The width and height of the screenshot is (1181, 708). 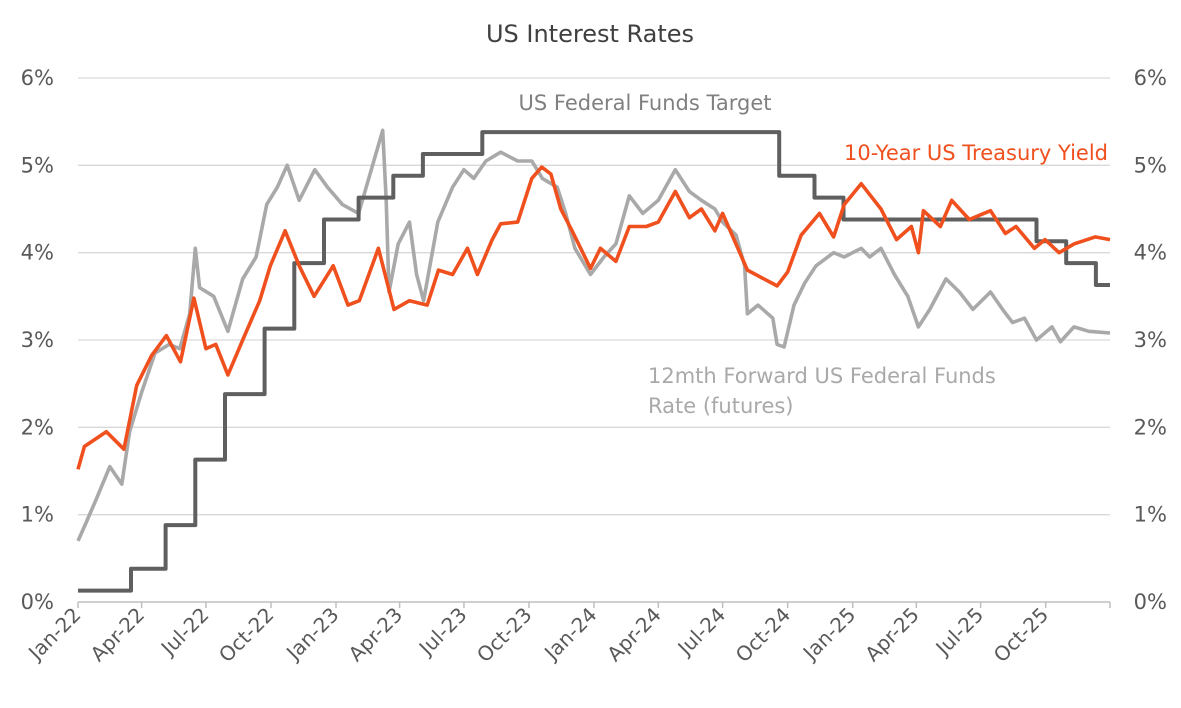 I want to click on x-tick-label: Oct-24, so click(x=763, y=635).